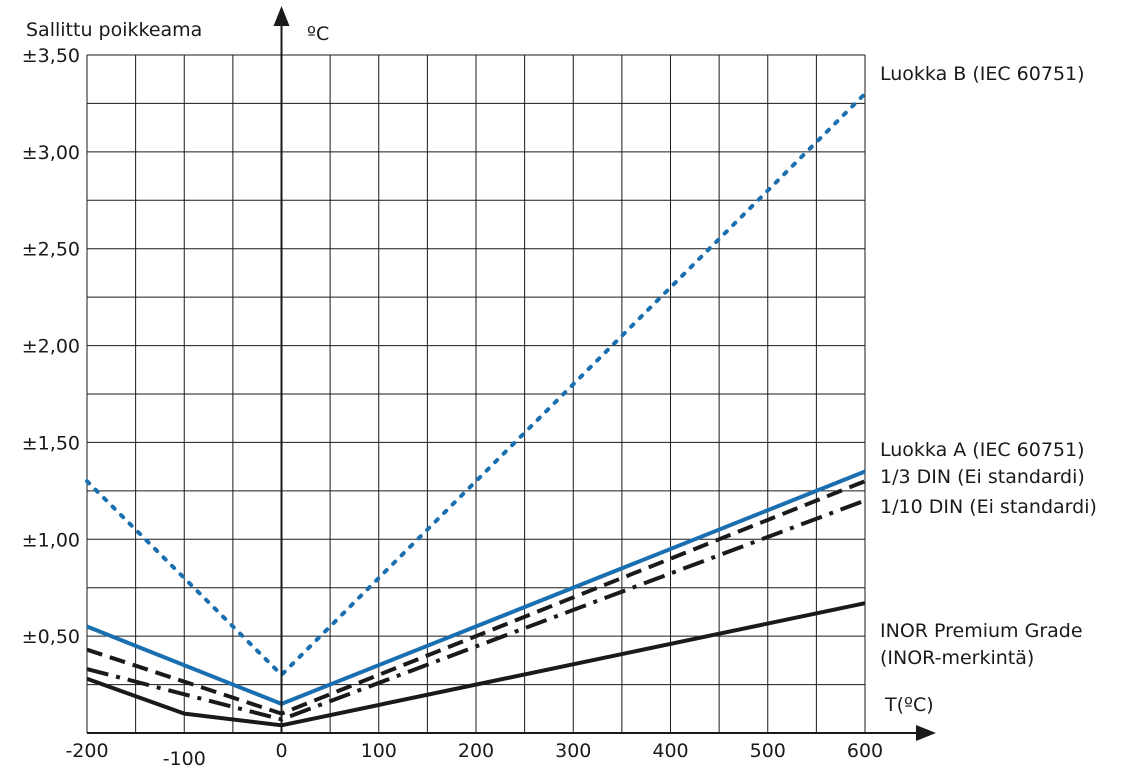 This screenshot has width=1136, height=769. What do you see at coordinates (51, 153) in the screenshot?
I see `y-tick-label: ±3,00` at bounding box center [51, 153].